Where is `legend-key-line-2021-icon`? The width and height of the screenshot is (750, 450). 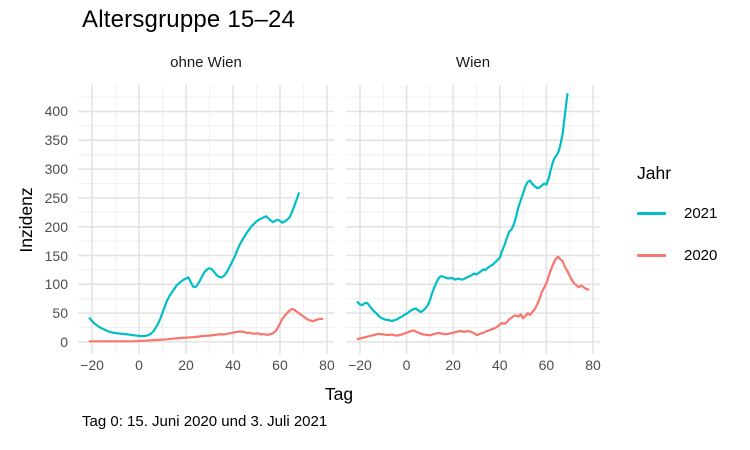 legend-key-line-2021-icon is located at coordinates (651, 213).